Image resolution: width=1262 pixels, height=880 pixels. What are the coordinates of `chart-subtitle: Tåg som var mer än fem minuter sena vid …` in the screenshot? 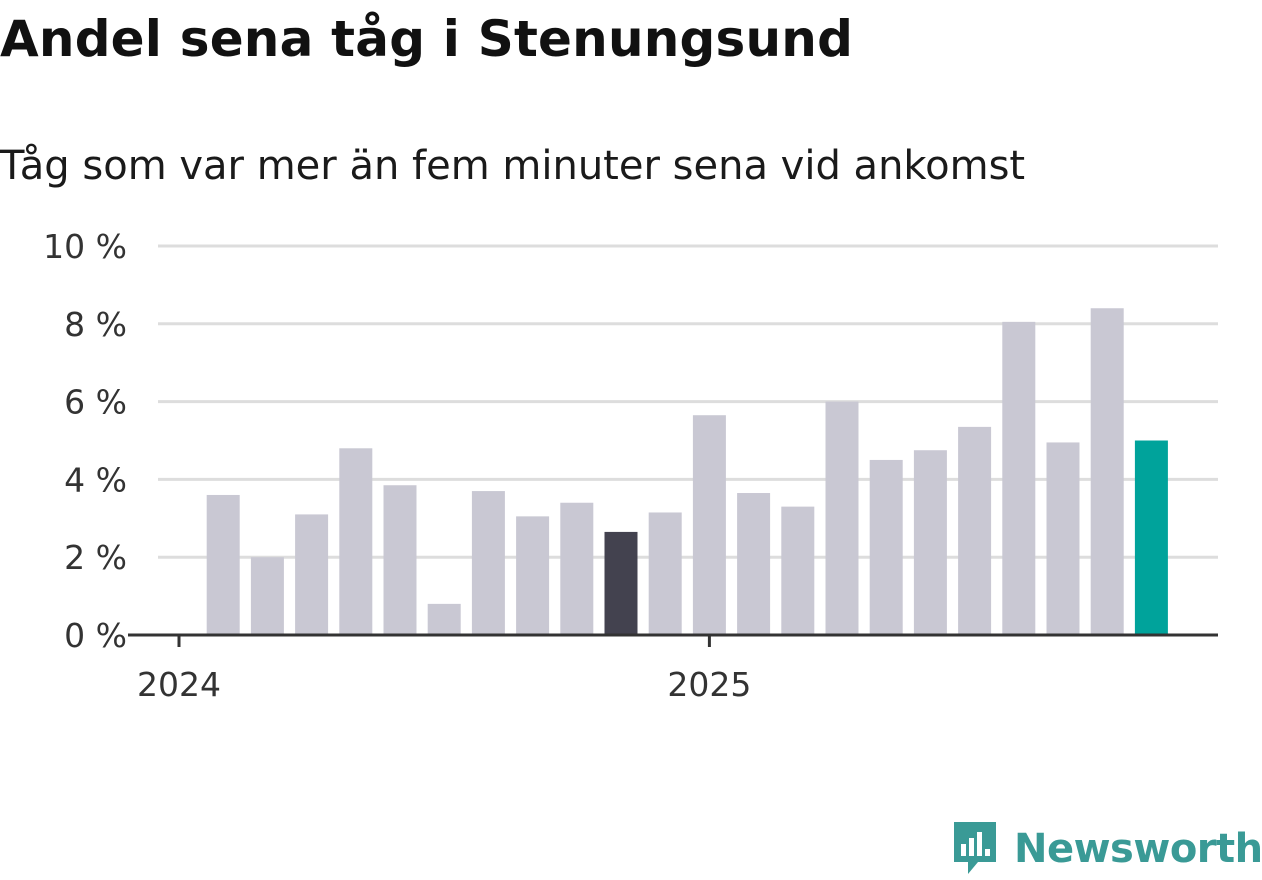 It's located at (513, 166).